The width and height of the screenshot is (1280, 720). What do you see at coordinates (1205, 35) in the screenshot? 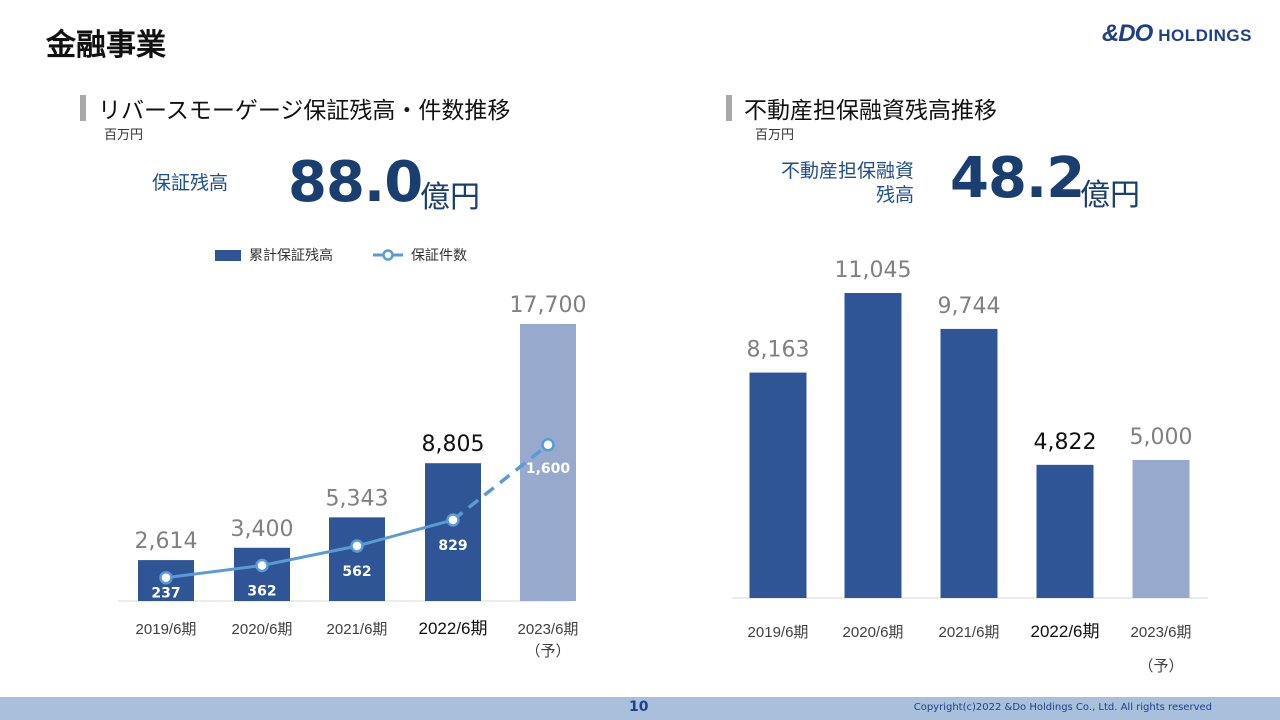
I see `logo-word: HOLDINGS` at bounding box center [1205, 35].